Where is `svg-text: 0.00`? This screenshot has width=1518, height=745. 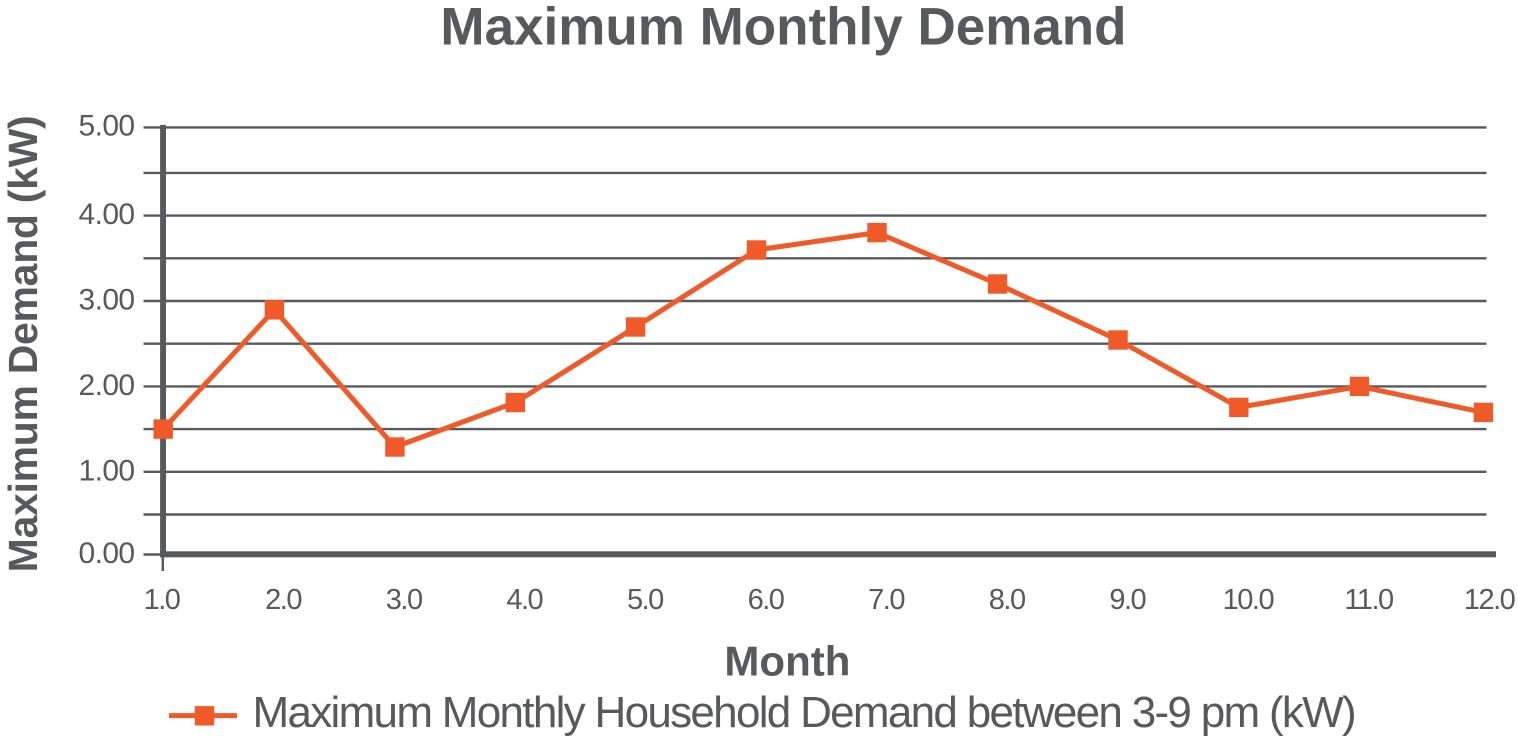
svg-text: 0.00 is located at coordinates (107, 553).